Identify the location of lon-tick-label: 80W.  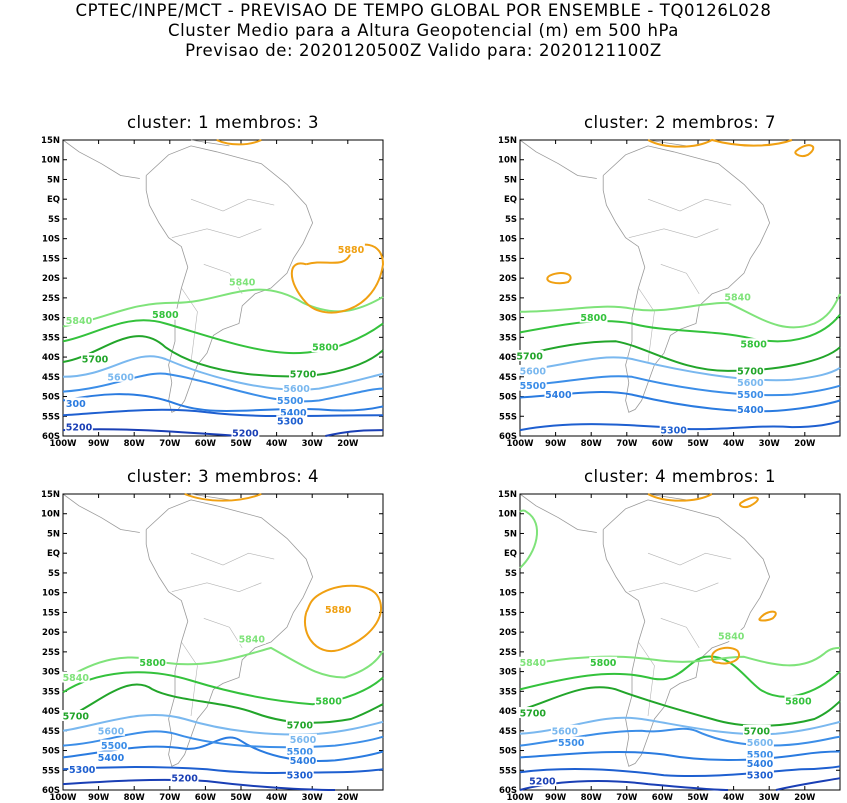
(592, 444).